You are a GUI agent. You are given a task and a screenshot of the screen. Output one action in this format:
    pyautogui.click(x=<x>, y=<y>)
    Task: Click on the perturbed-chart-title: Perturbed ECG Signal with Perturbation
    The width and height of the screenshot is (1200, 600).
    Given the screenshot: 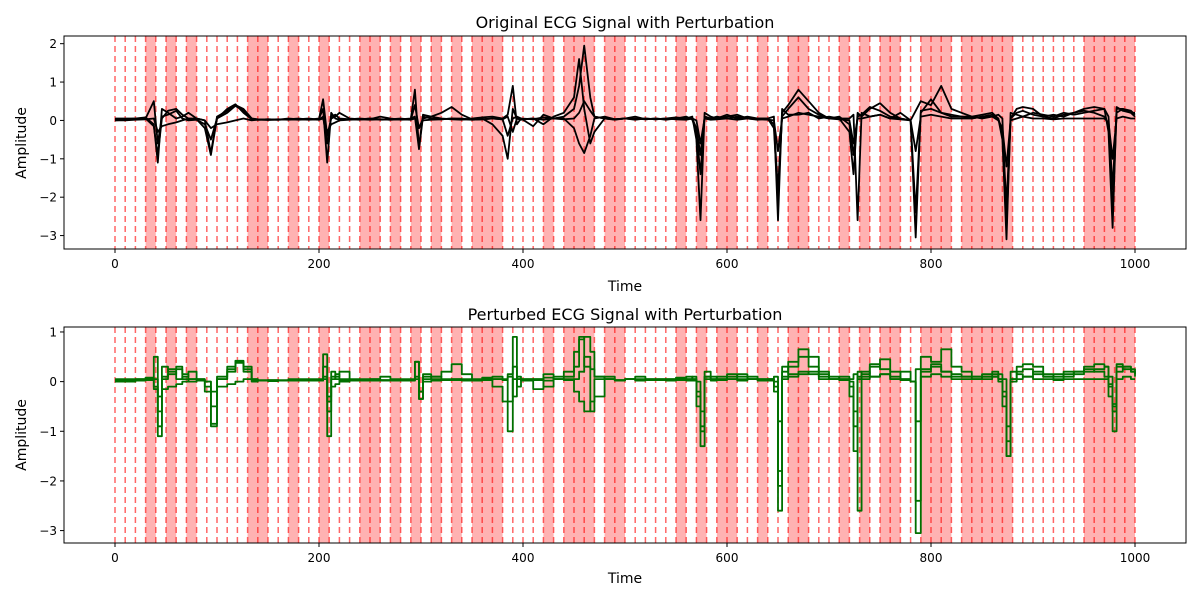 What is the action you would take?
    pyautogui.click(x=625, y=314)
    